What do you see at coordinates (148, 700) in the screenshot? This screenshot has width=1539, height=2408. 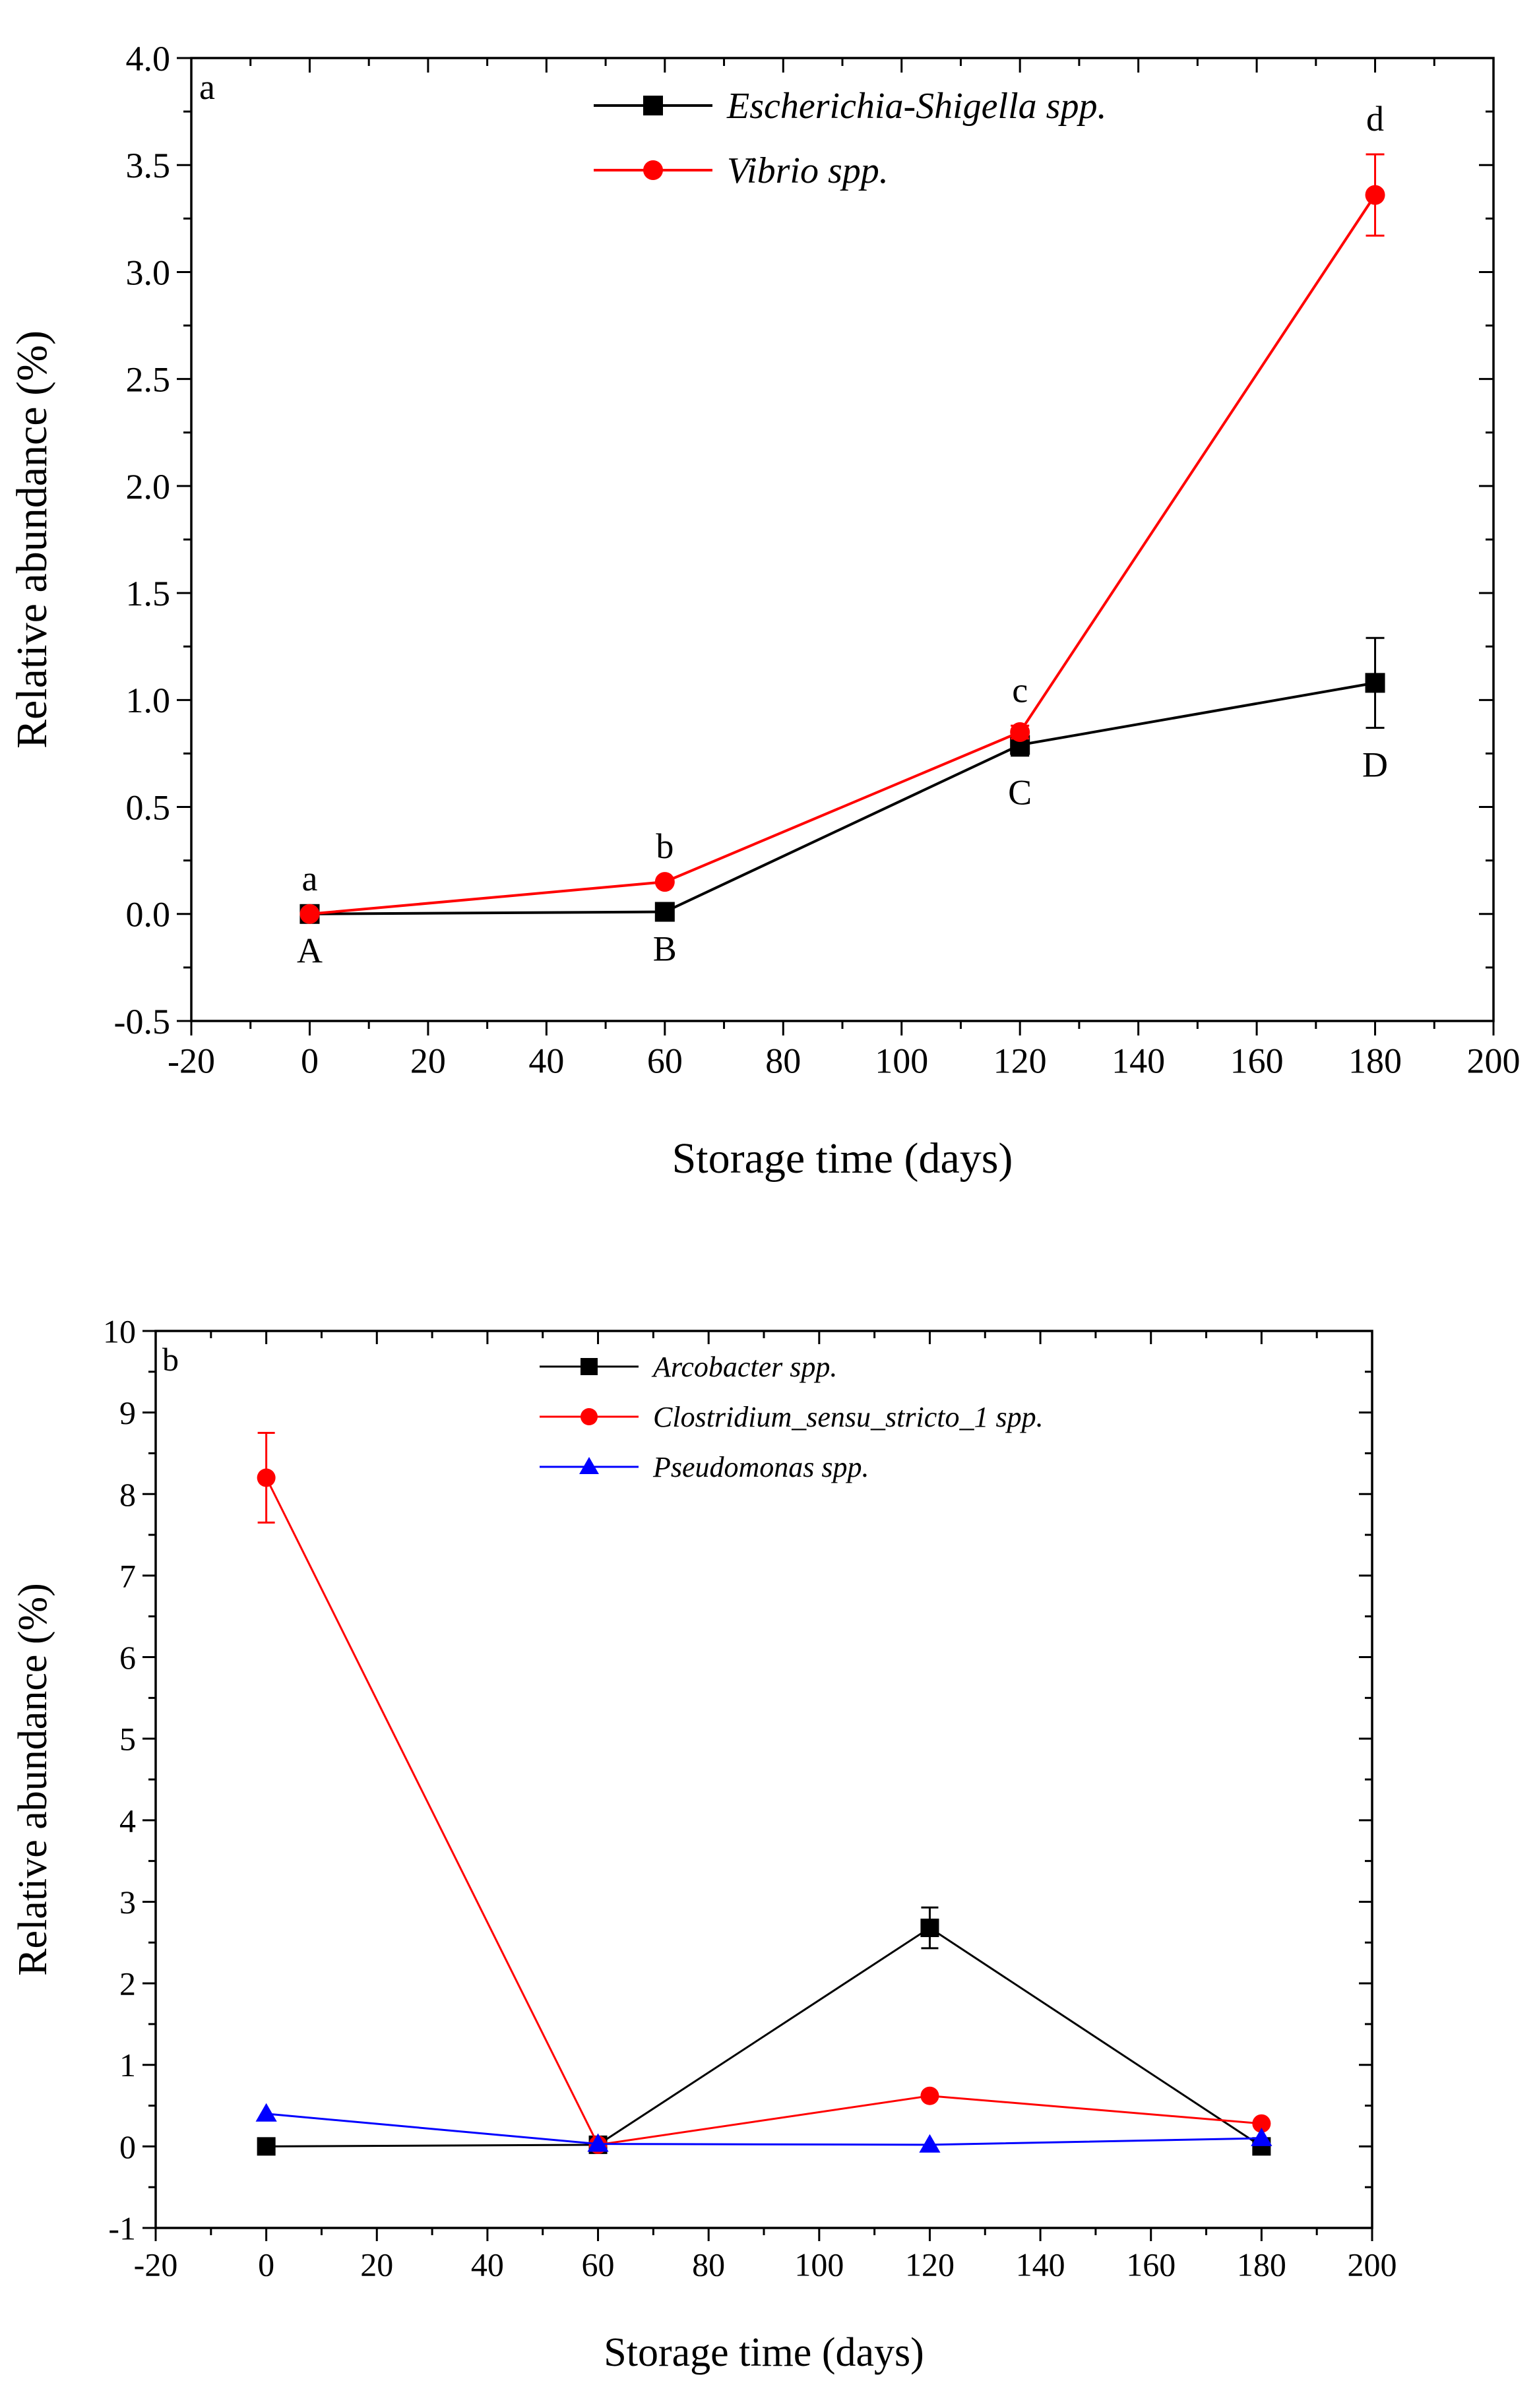 I see `y-tick-label: 1.0` at bounding box center [148, 700].